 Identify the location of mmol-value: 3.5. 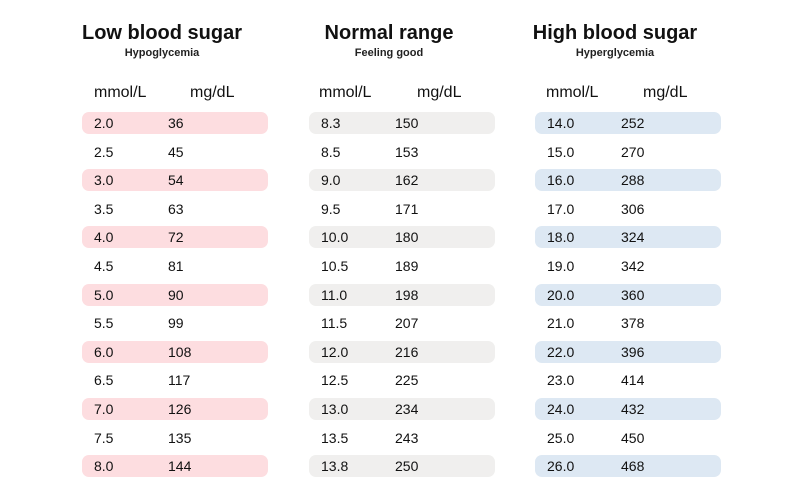
(104, 208).